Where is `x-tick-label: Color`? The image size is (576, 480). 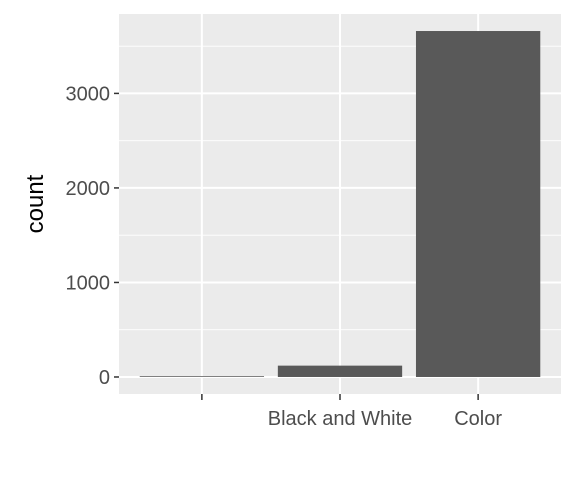 x-tick-label: Color is located at coordinates (478, 419).